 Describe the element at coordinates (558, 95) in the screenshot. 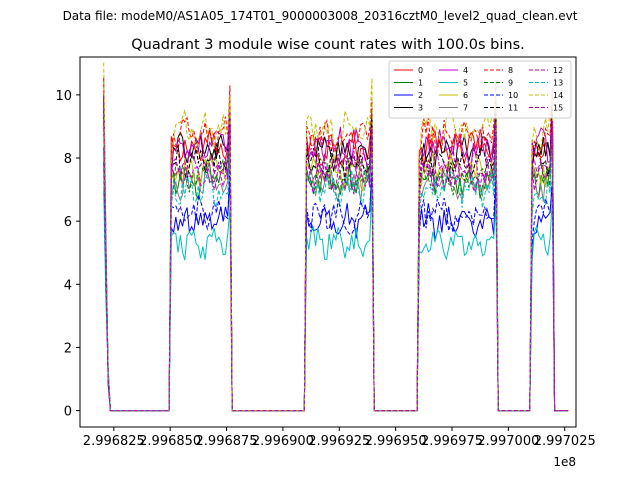

I see `legend-label-14: 14` at that location.